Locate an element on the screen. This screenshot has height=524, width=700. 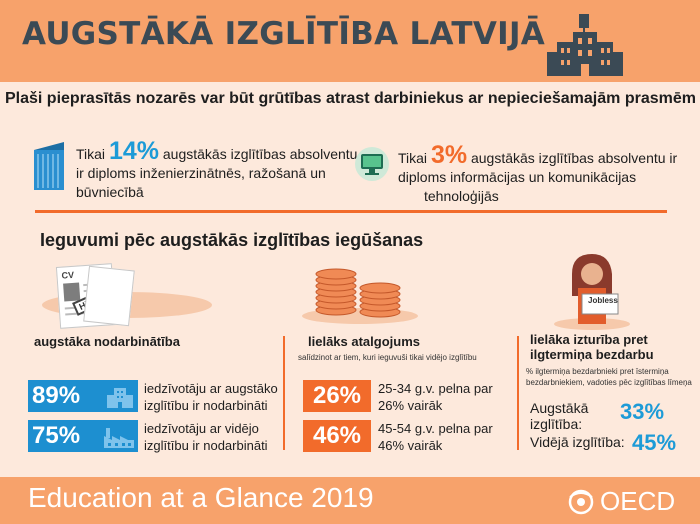
employment-stat-89: 89% is located at coordinates (83, 396).